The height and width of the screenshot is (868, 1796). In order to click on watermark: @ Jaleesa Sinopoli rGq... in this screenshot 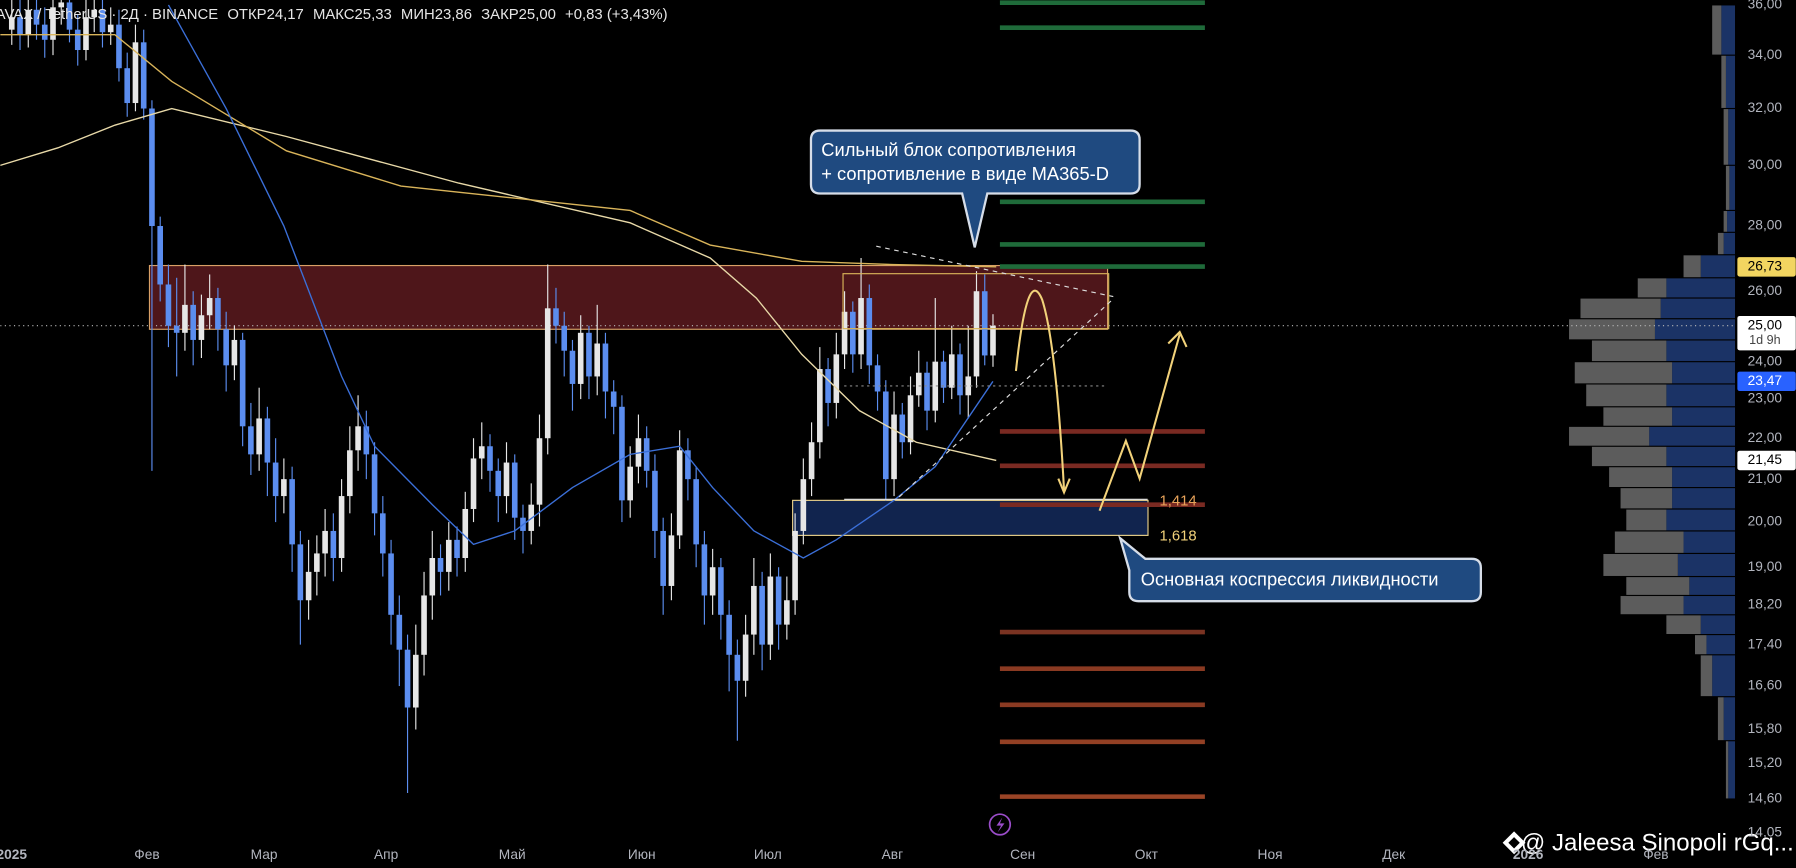, I will do `click(1657, 842)`.